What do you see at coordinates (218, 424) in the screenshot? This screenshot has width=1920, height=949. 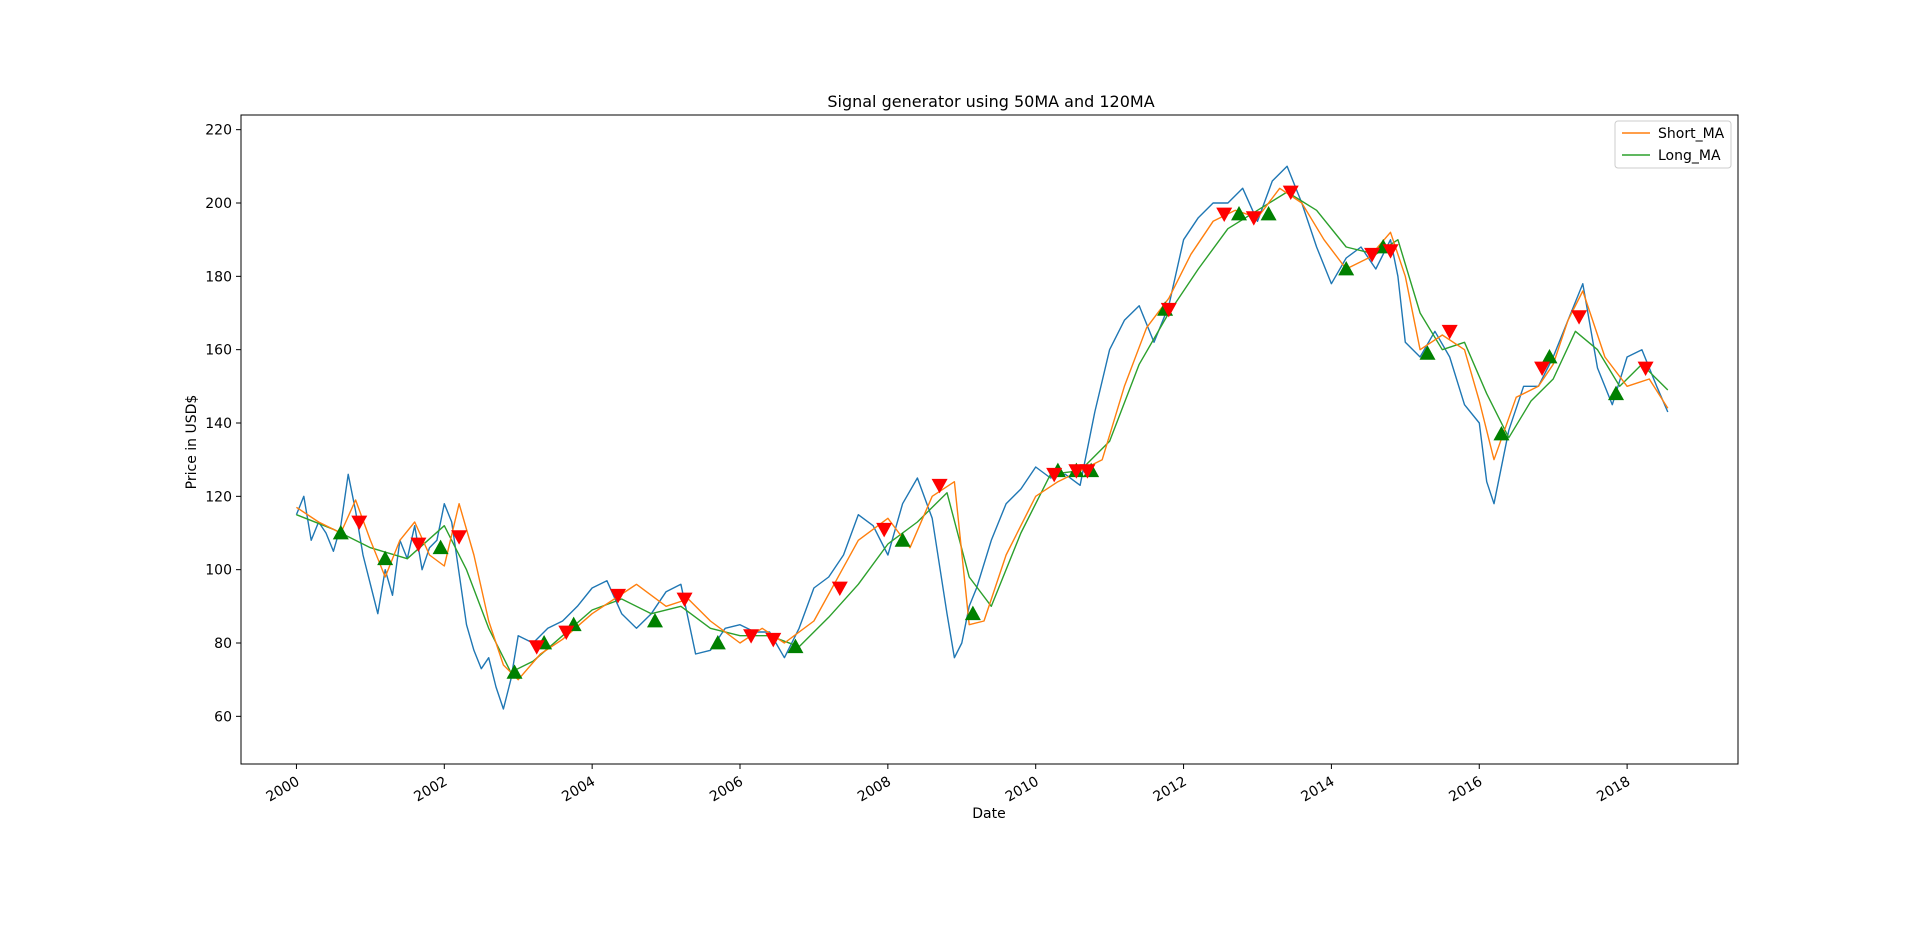 I see `y-tick-label: 140` at bounding box center [218, 424].